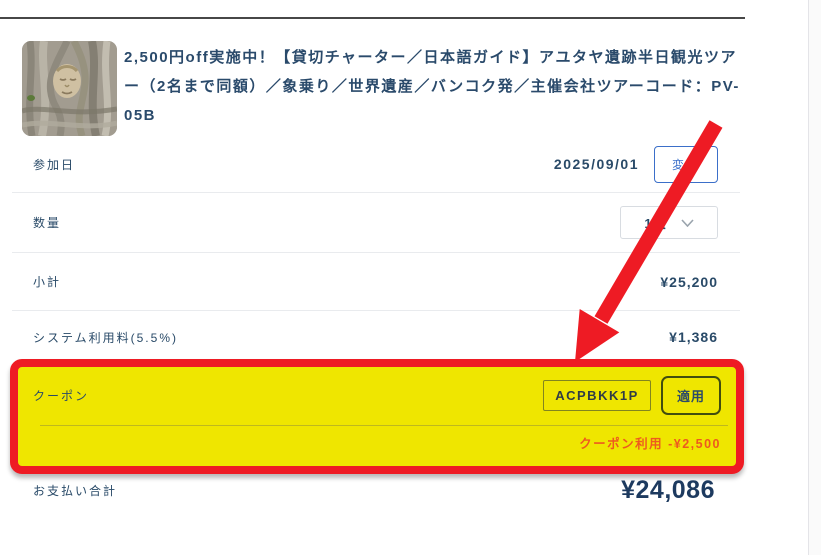 Image resolution: width=821 pixels, height=555 pixels. What do you see at coordinates (815, 277) in the screenshot?
I see `page-right-margin` at bounding box center [815, 277].